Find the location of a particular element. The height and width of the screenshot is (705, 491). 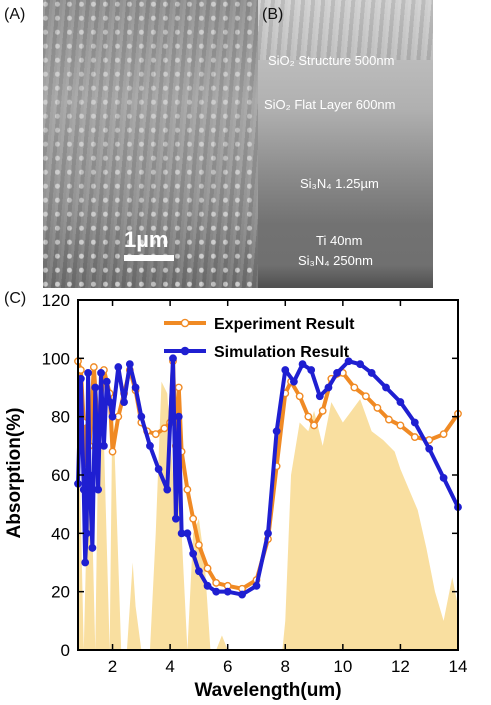

y-tick-label: 120 is located at coordinates (56, 300).